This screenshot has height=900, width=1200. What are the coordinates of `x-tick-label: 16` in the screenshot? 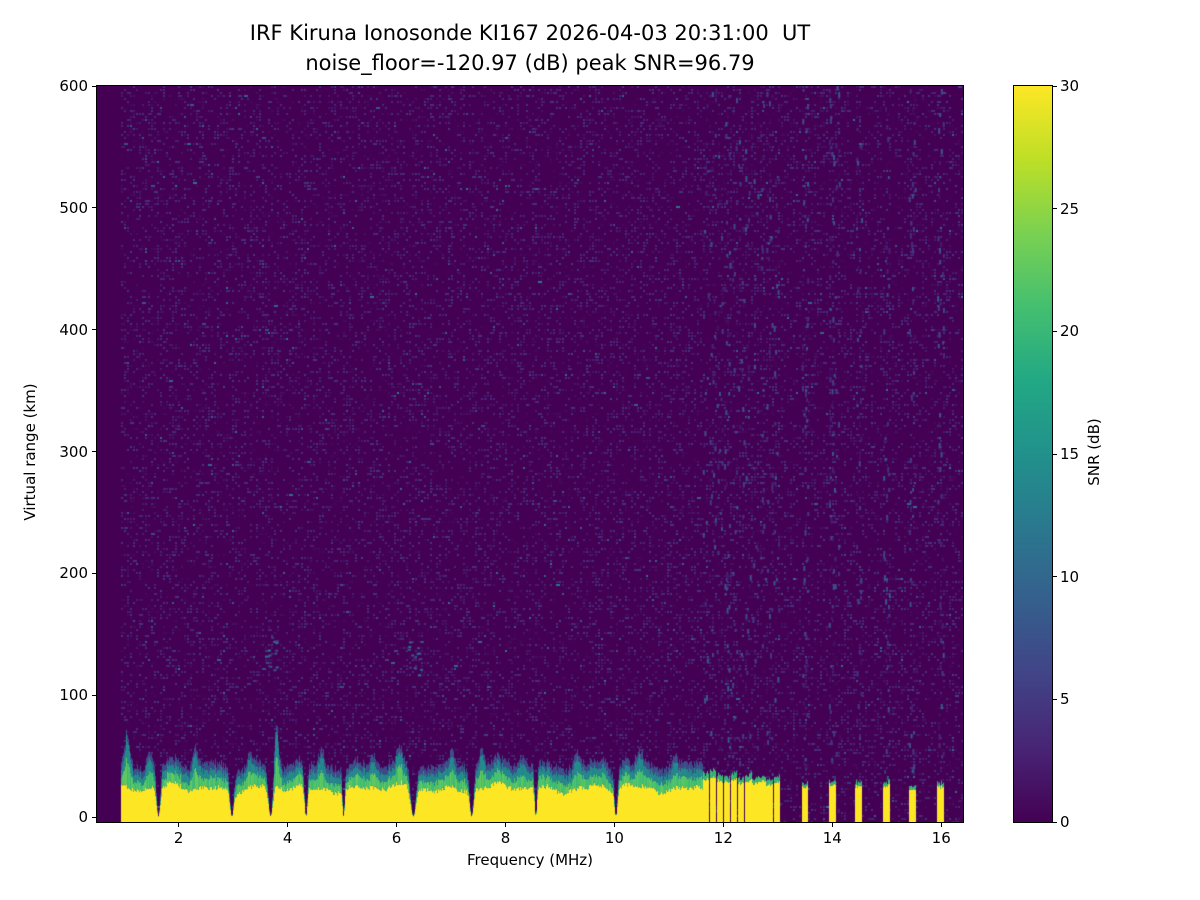 It's located at (941, 838).